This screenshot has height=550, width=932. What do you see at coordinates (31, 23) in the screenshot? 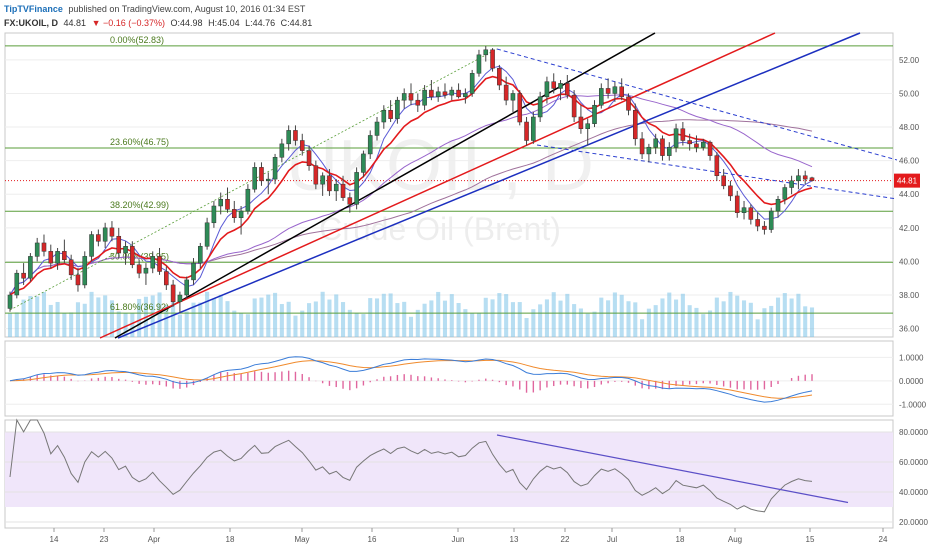
I see `symbol-label: FX:UKOIL, D` at bounding box center [31, 23].